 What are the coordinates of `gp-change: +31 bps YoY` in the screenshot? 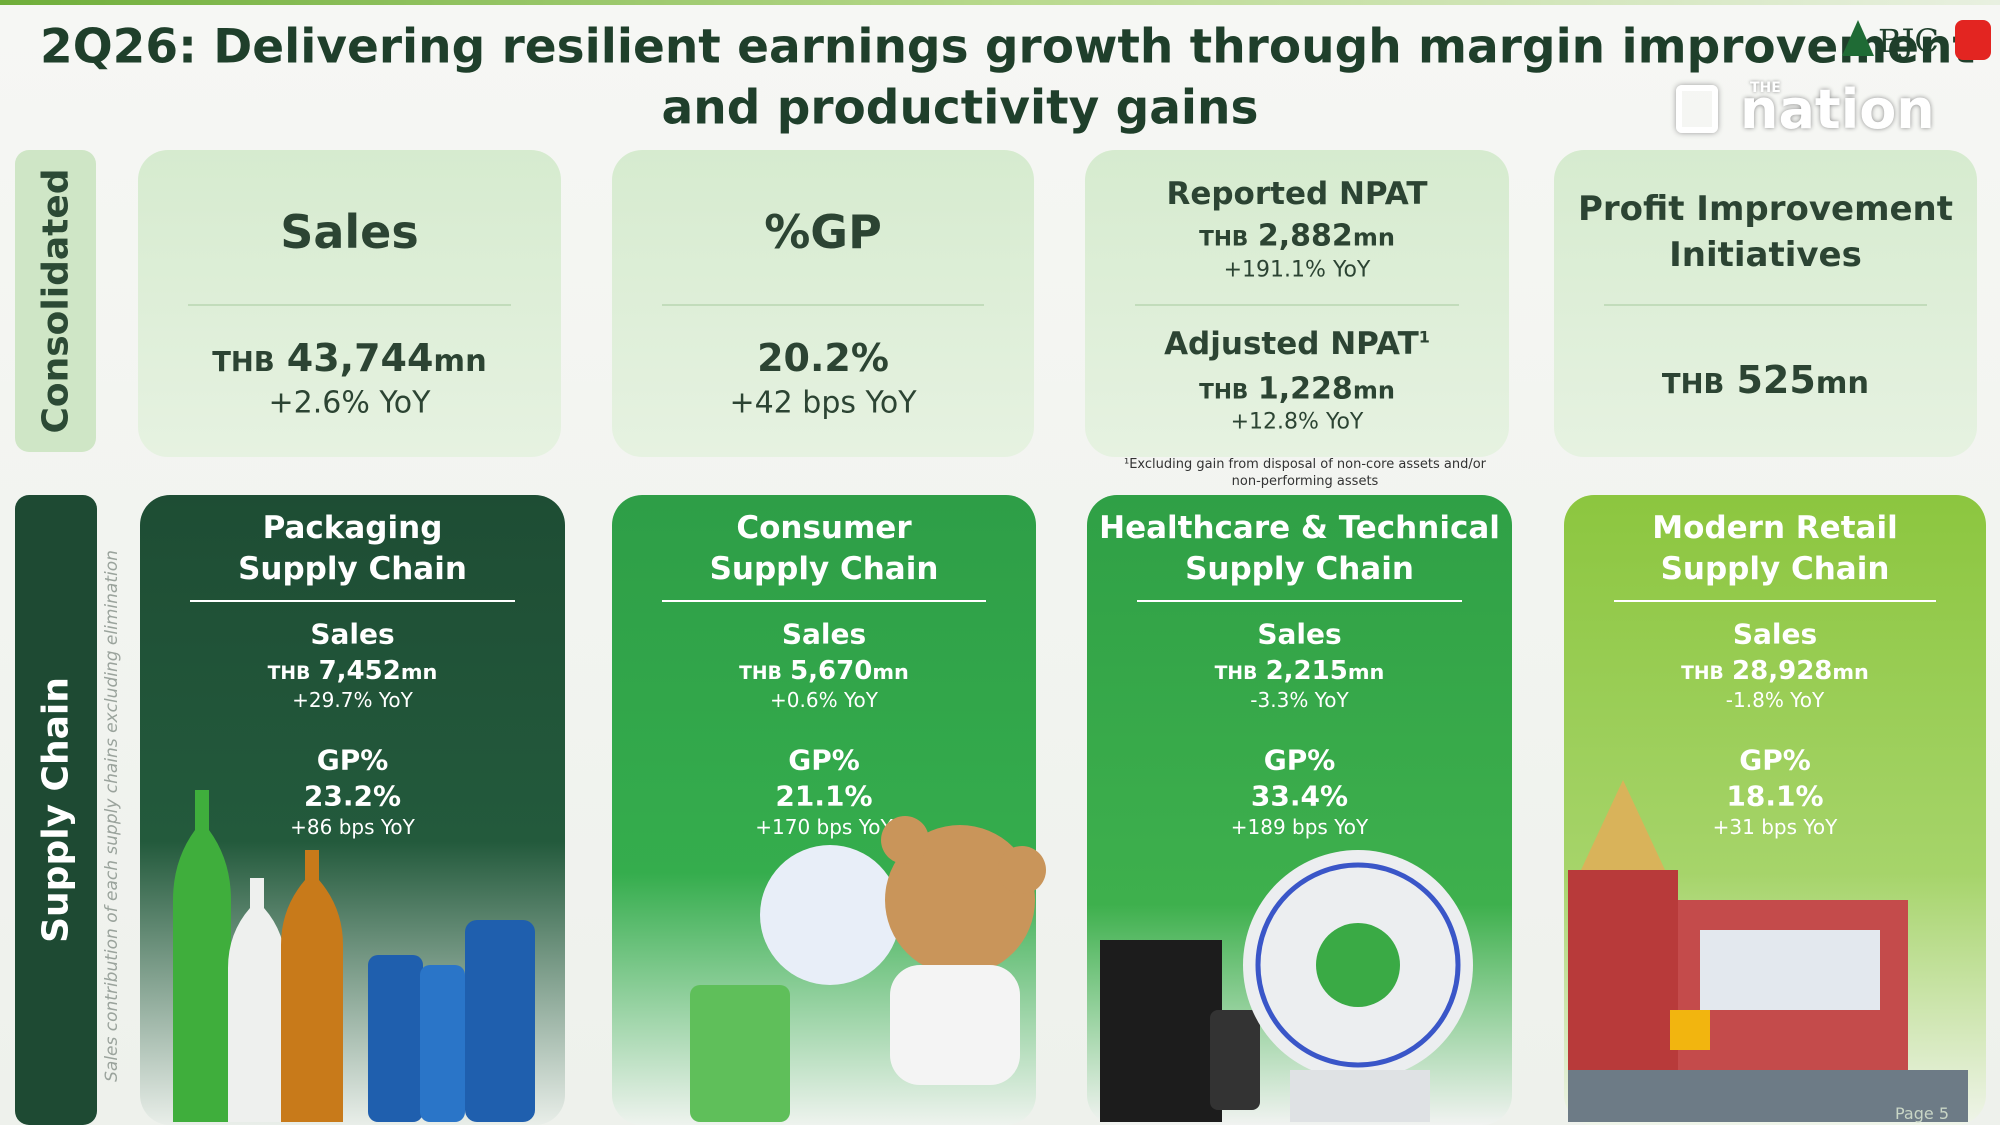 It's located at (1775, 827).